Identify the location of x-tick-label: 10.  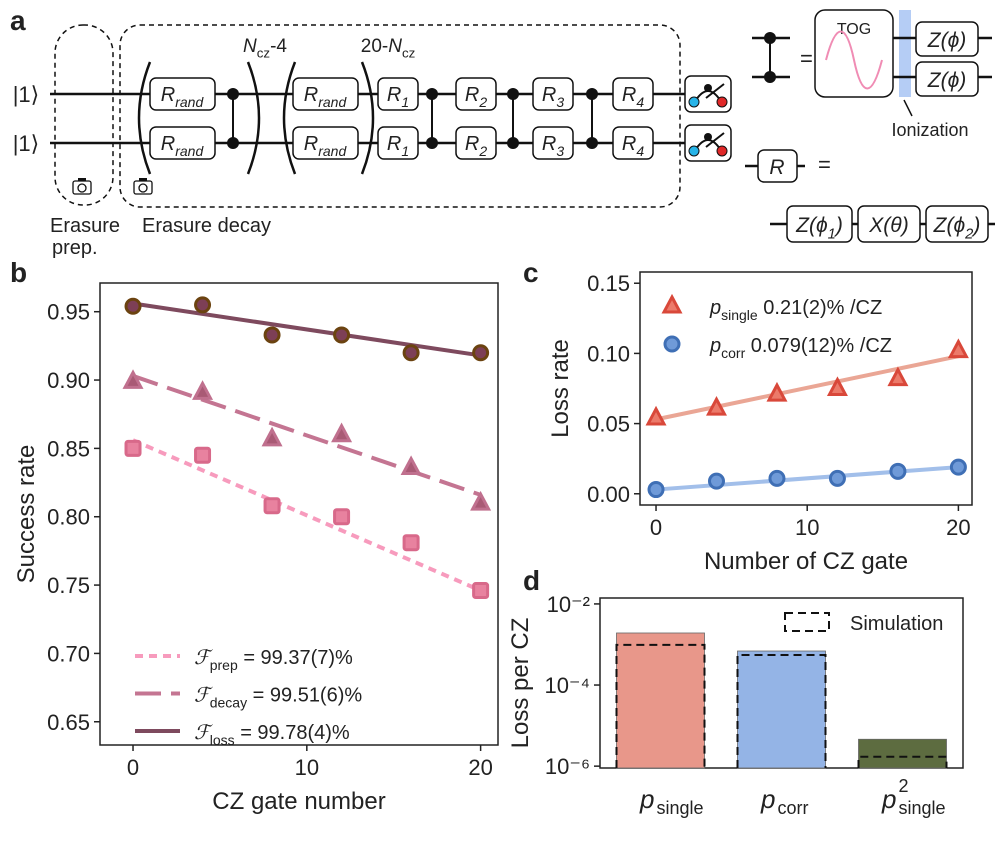
(307, 767).